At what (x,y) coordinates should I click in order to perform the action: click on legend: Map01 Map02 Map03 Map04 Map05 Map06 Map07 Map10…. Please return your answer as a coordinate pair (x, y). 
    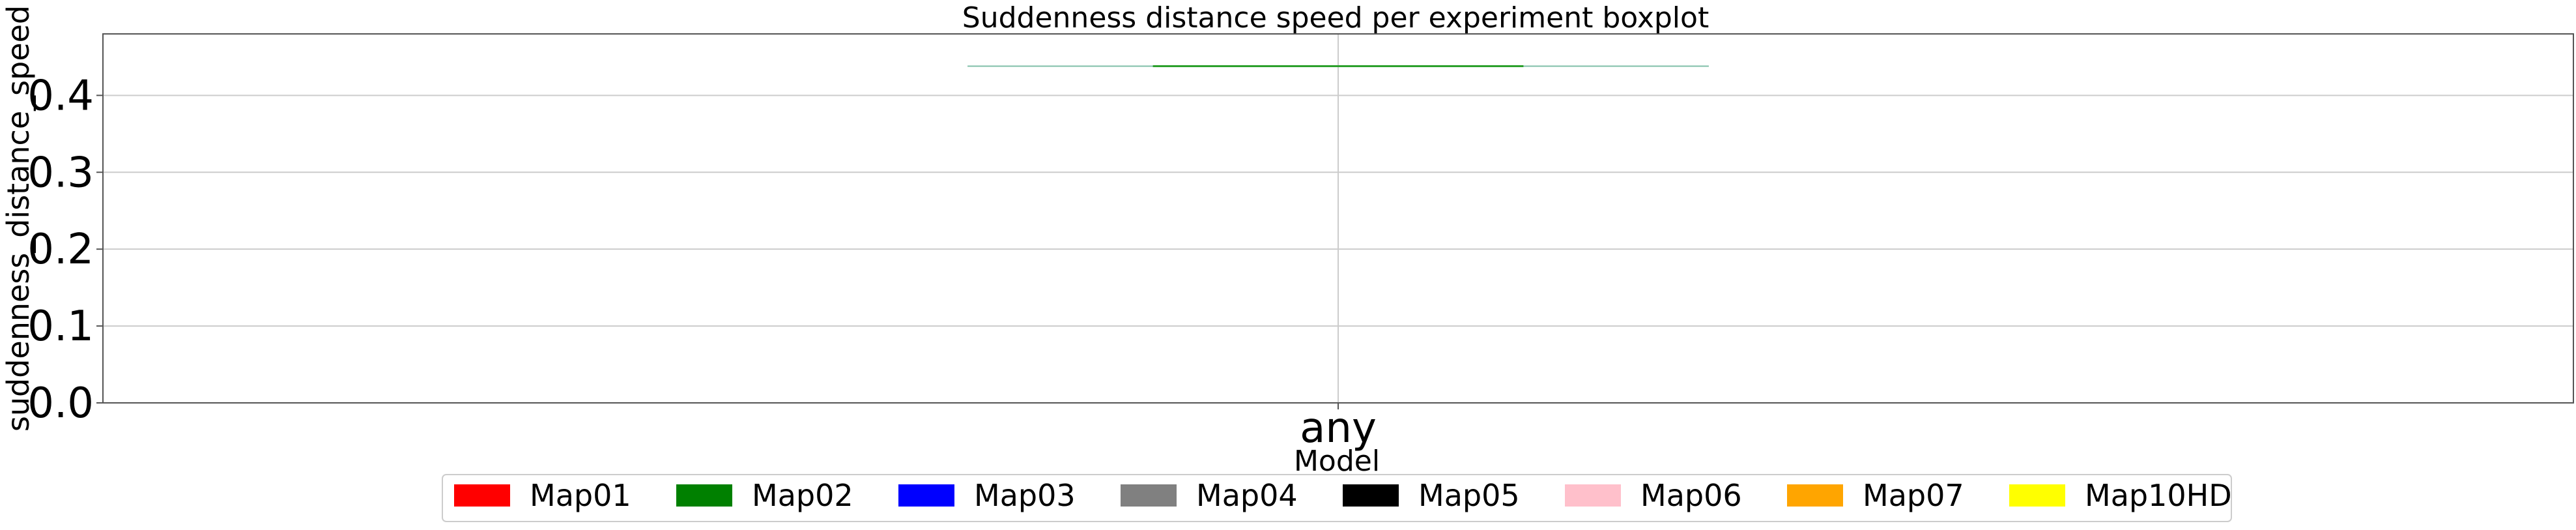
    Looking at the image, I should click on (1337, 498).